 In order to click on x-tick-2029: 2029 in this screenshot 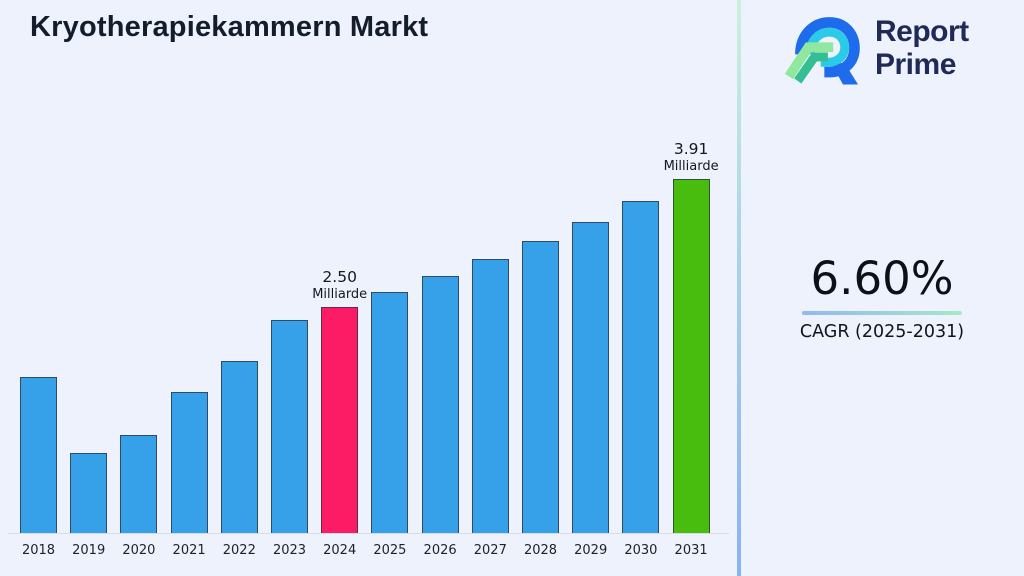, I will do `click(591, 550)`.